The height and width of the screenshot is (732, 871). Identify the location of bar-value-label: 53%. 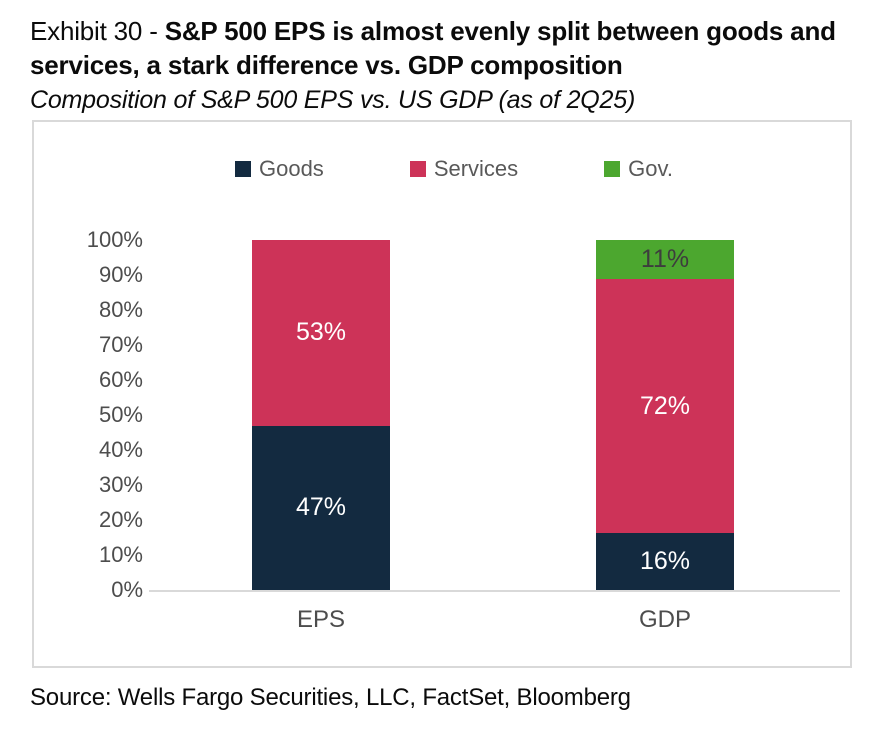
(321, 332).